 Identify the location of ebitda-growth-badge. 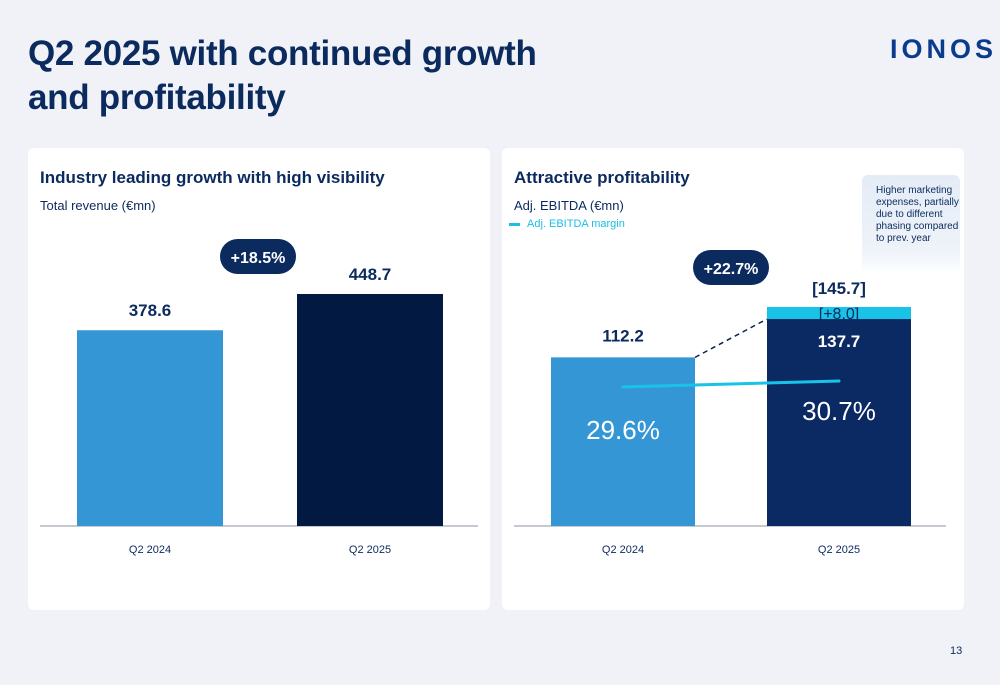
(731, 267).